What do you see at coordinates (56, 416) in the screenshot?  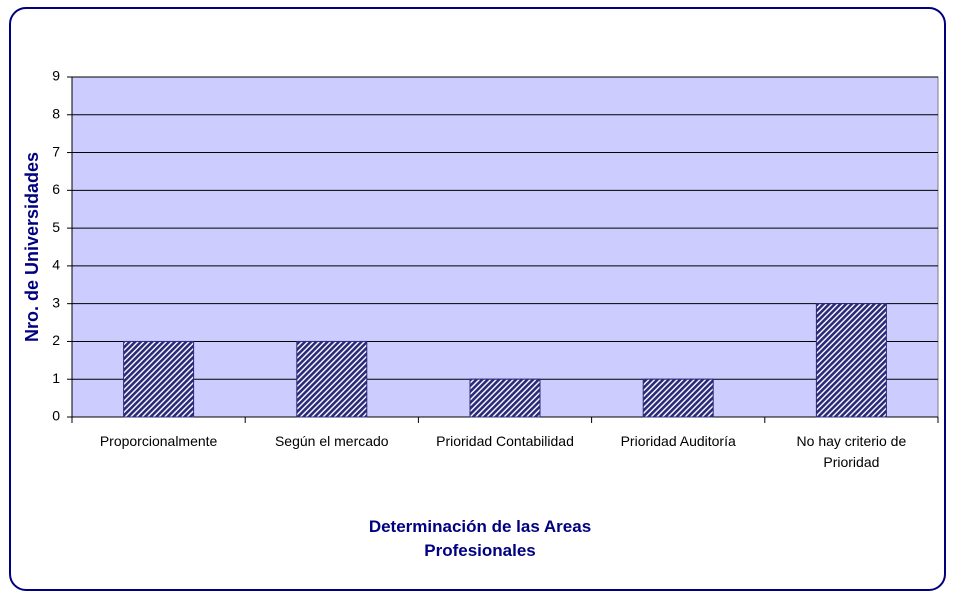 I see `y-tick-label: 0` at bounding box center [56, 416].